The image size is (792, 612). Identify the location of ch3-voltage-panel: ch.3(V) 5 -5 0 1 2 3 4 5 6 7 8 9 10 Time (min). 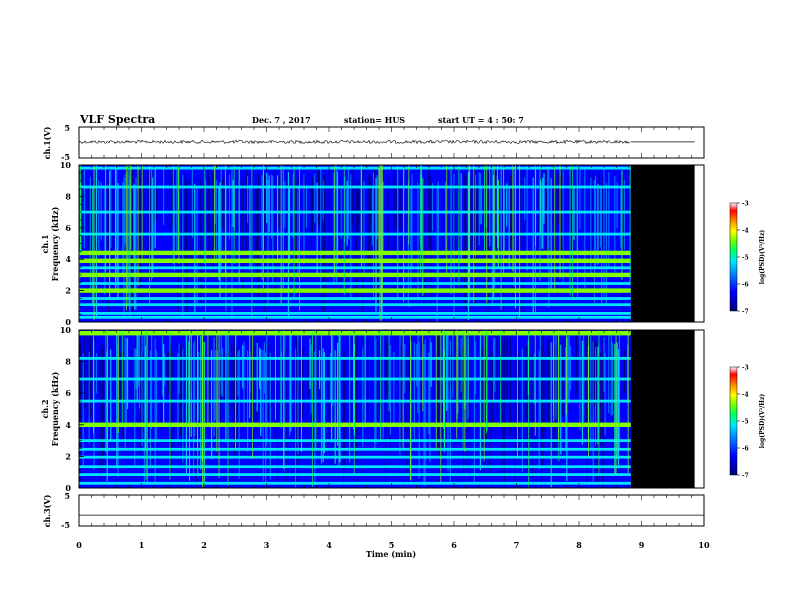
(376, 525).